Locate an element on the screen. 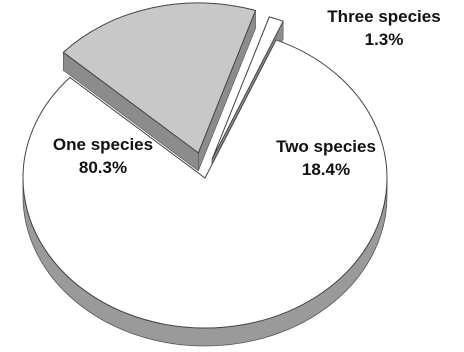 The width and height of the screenshot is (464, 352). slice-three-species is located at coordinates (247, 88).